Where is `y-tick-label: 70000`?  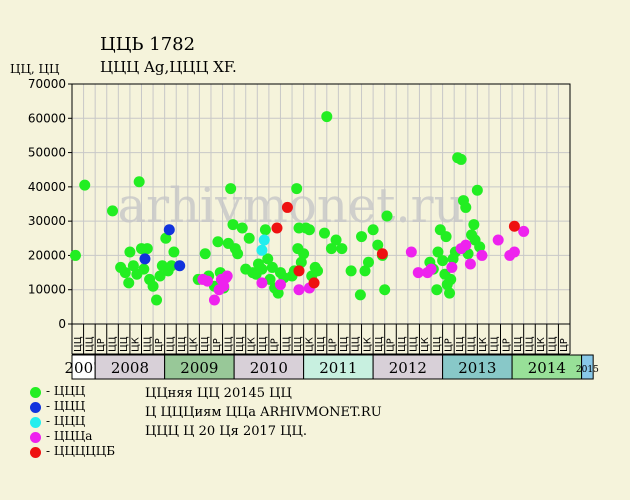
y-tick-label: 70000 is located at coordinates (47, 84).